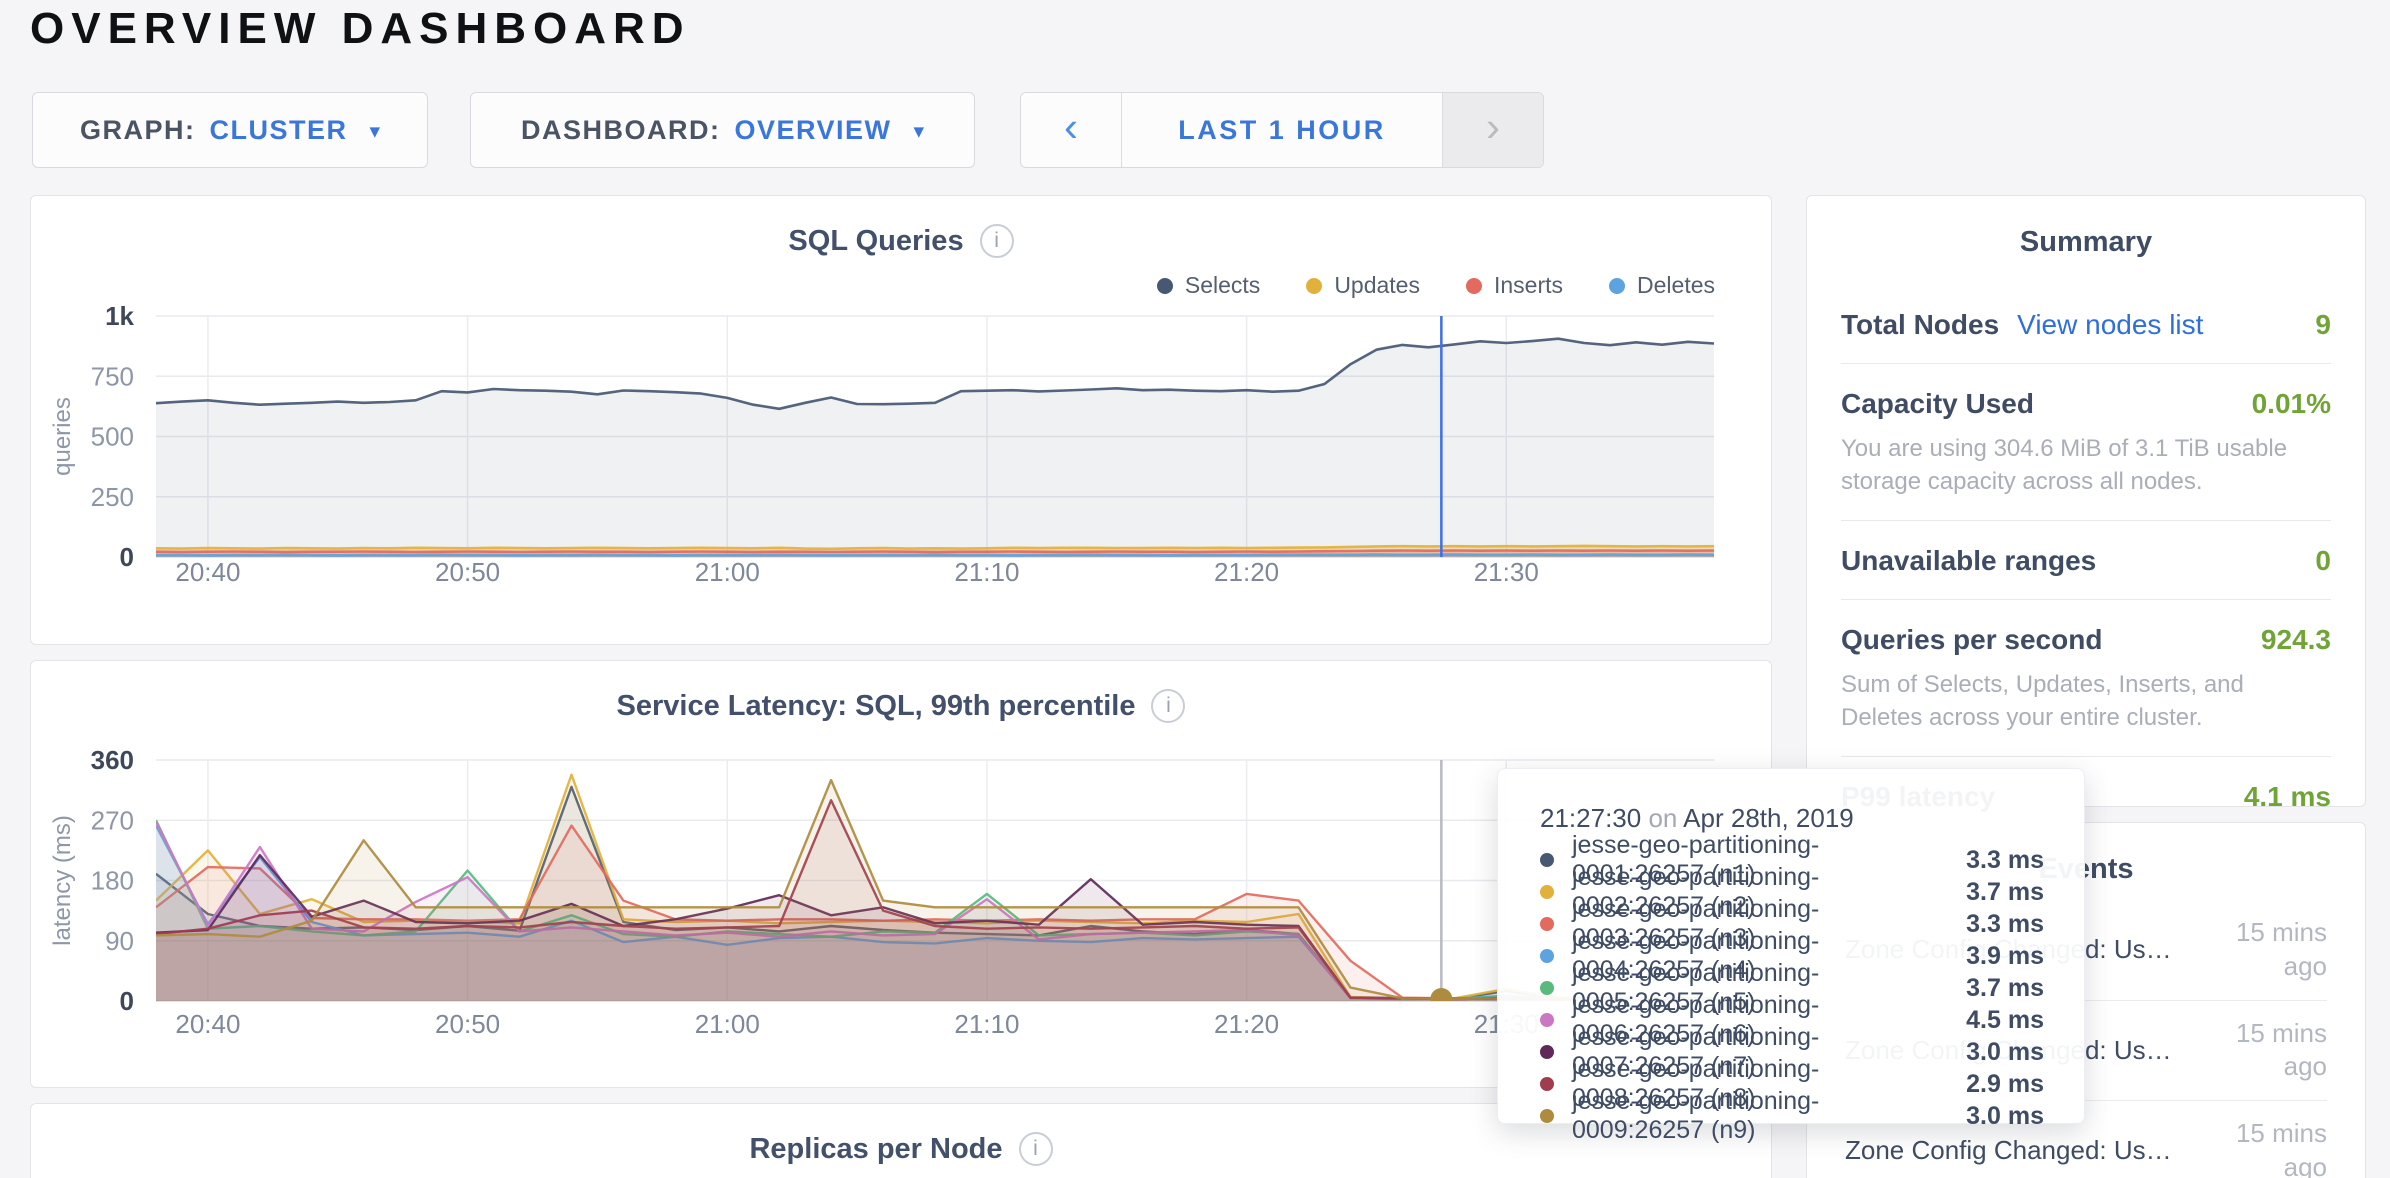 The width and height of the screenshot is (2390, 1178). What do you see at coordinates (360, 28) in the screenshot?
I see `page-title: OVERVIEW DASHBOARD` at bounding box center [360, 28].